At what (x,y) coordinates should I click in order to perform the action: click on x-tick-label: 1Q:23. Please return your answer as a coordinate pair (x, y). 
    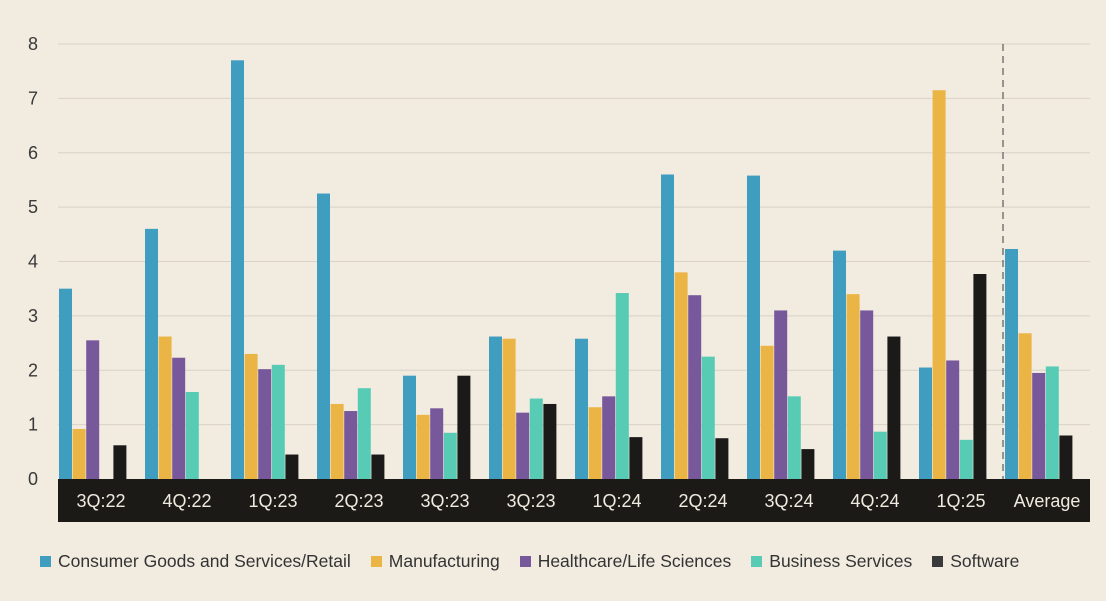
    Looking at the image, I should click on (272, 501).